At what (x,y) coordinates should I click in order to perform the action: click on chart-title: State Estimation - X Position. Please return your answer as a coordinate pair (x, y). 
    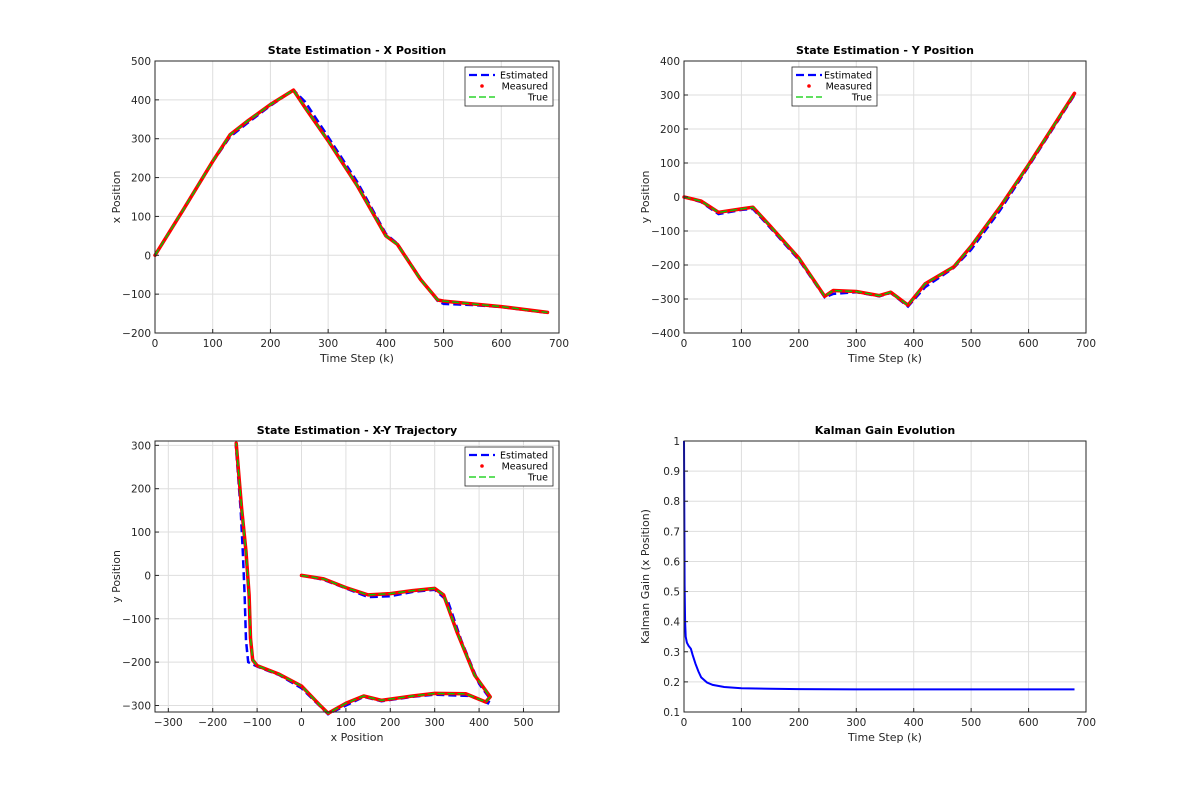
    Looking at the image, I should click on (357, 50).